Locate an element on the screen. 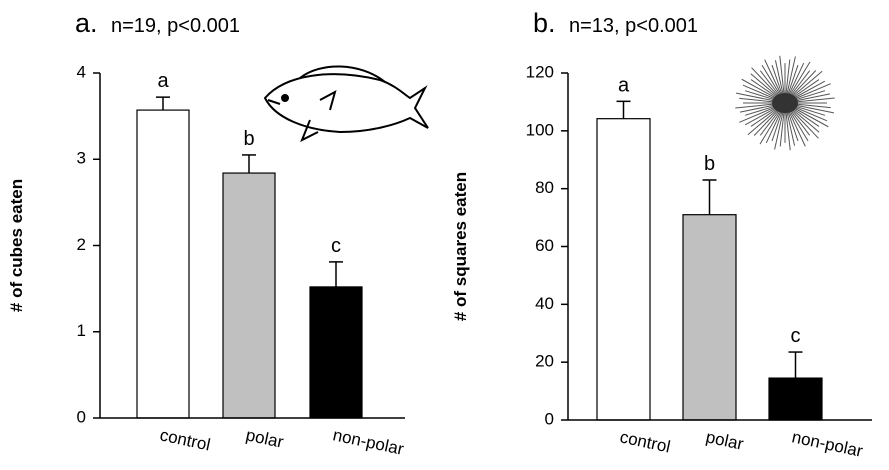 This screenshot has width=889, height=470. y-tick-label: 3 is located at coordinates (81, 158).